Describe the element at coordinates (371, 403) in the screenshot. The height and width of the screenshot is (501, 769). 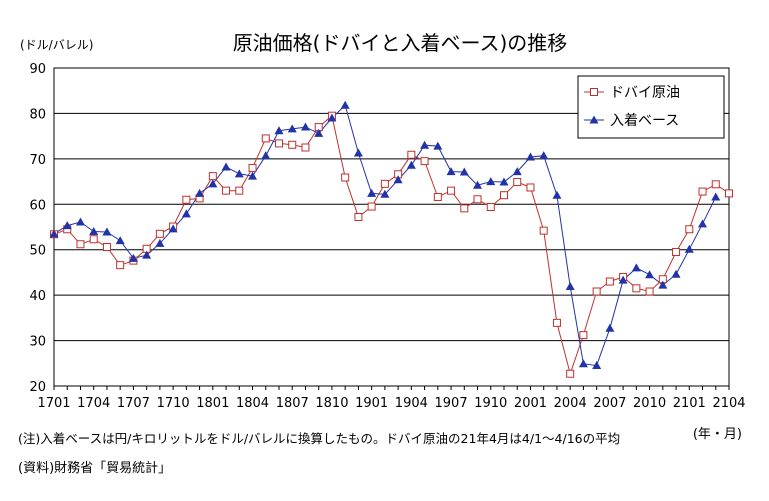
I see `x-tick-label: 1901` at that location.